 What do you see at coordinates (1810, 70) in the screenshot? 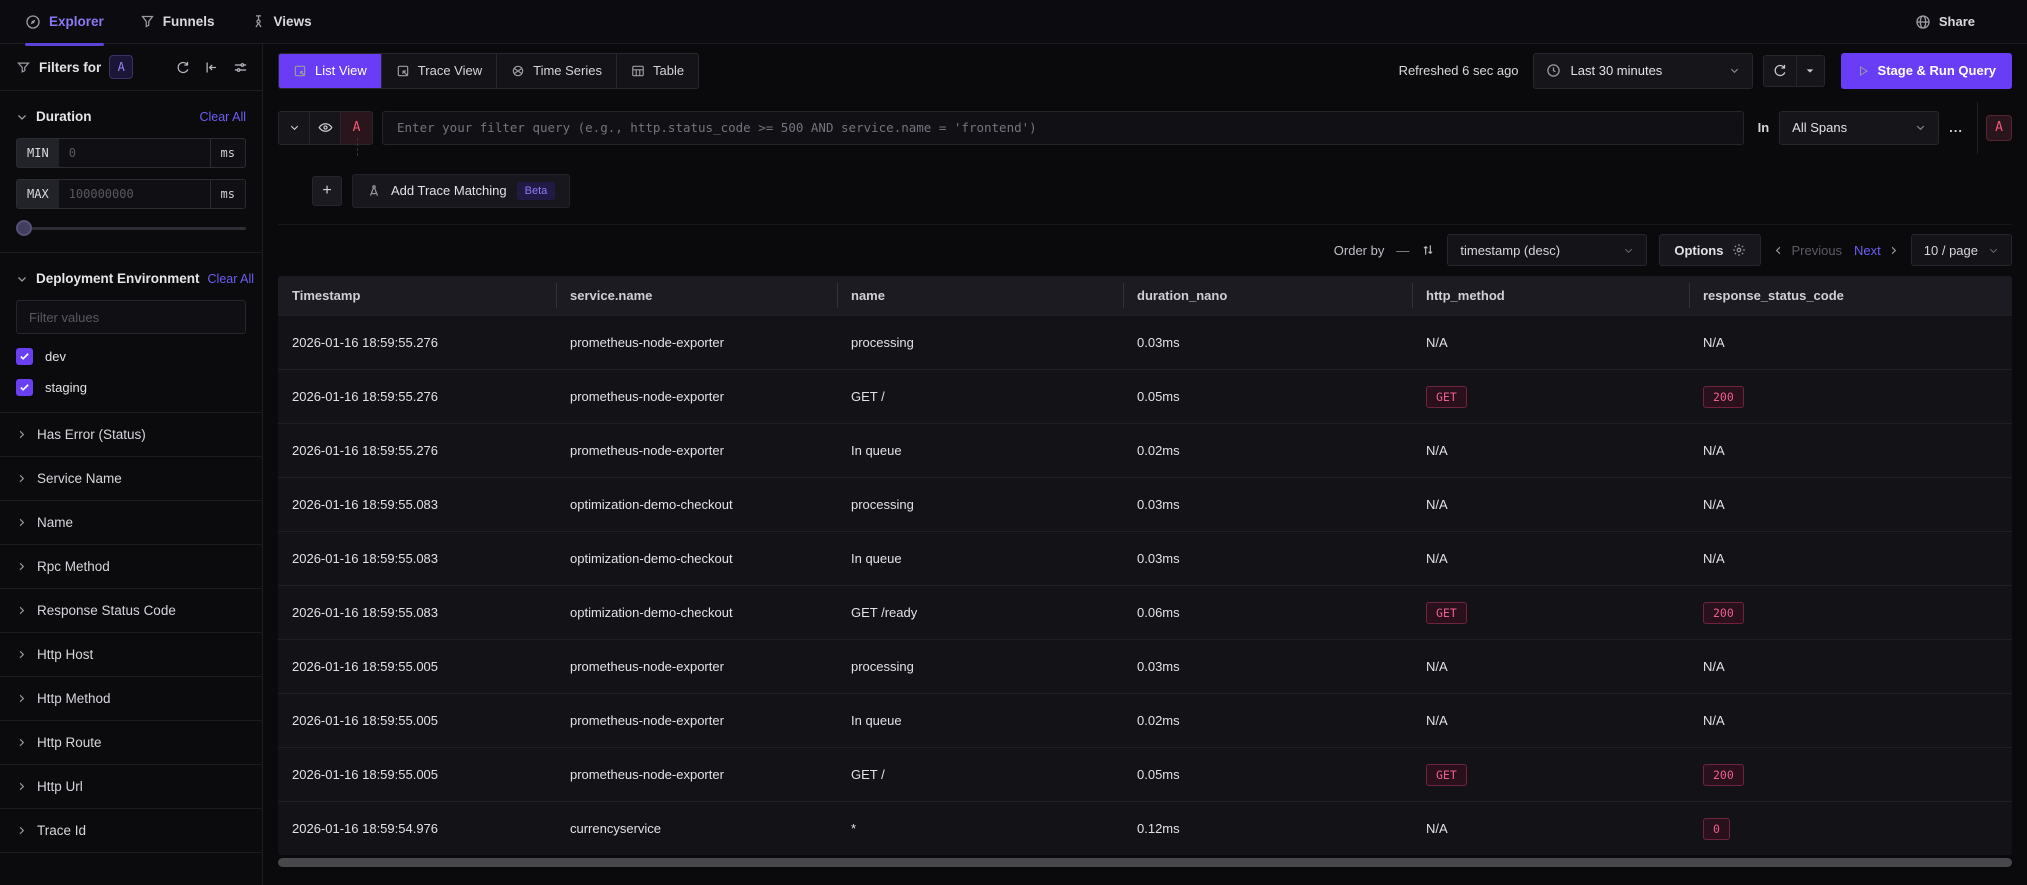
I see `refresh-options-button` at bounding box center [1810, 70].